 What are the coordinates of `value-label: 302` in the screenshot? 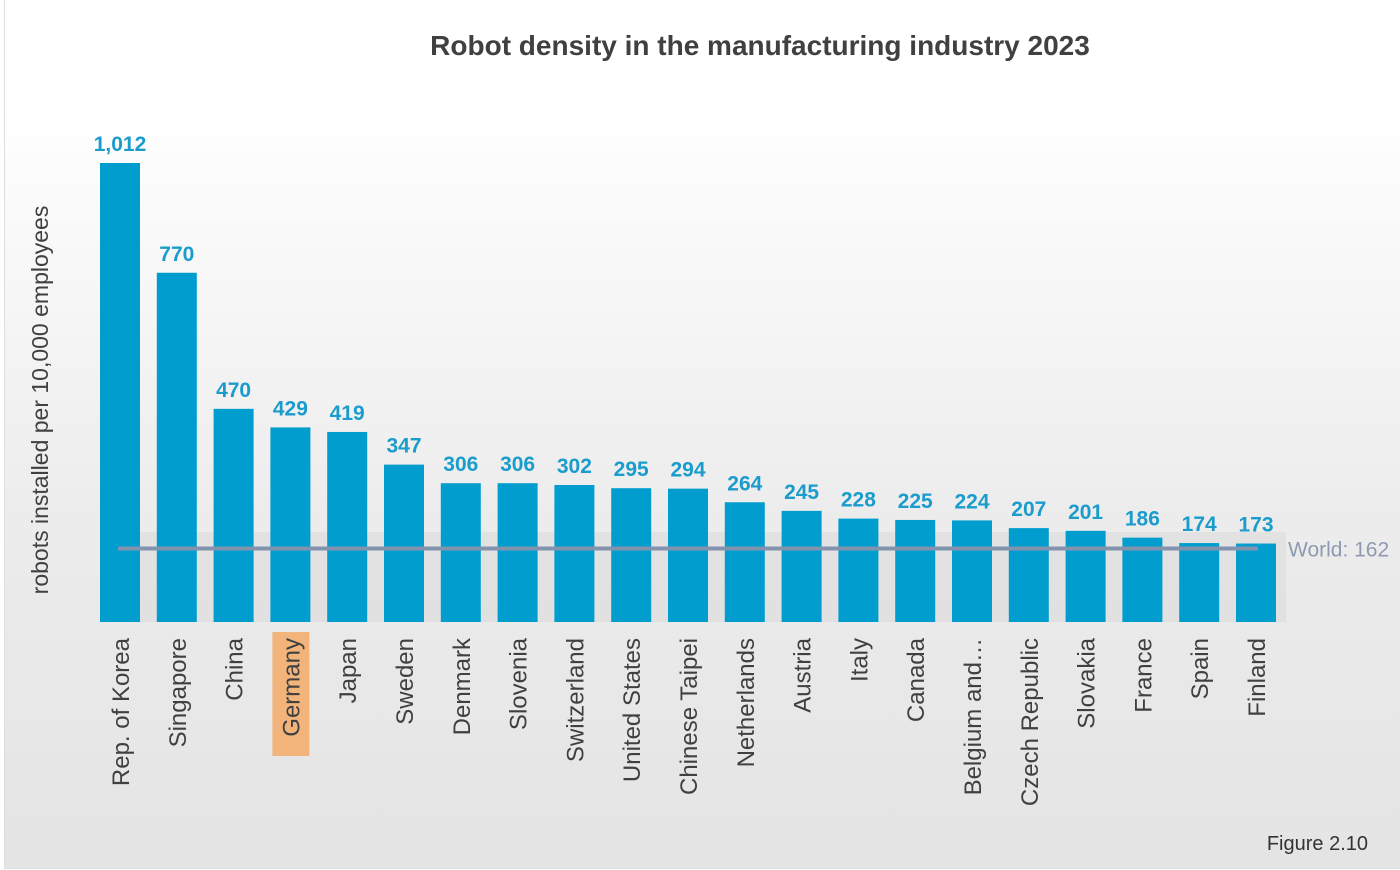 It's located at (574, 466).